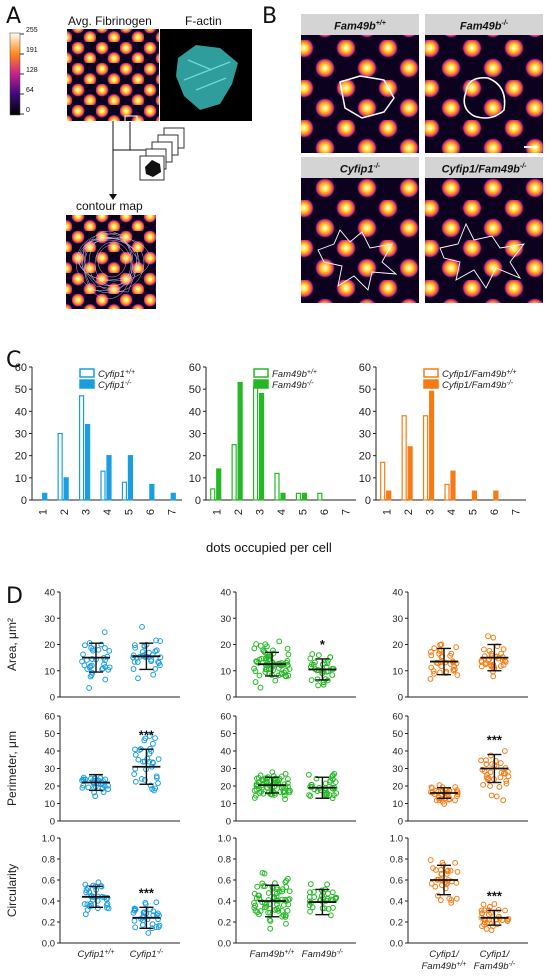 The height and width of the screenshot is (979, 550). I want to click on y-axis-label: Area, μm², so click(12, 644).